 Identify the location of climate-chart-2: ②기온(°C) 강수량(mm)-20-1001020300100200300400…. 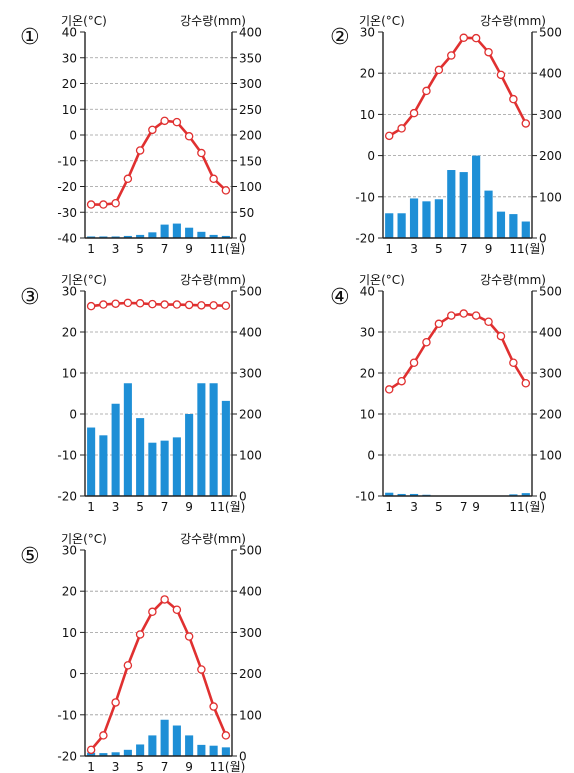
(446, 135).